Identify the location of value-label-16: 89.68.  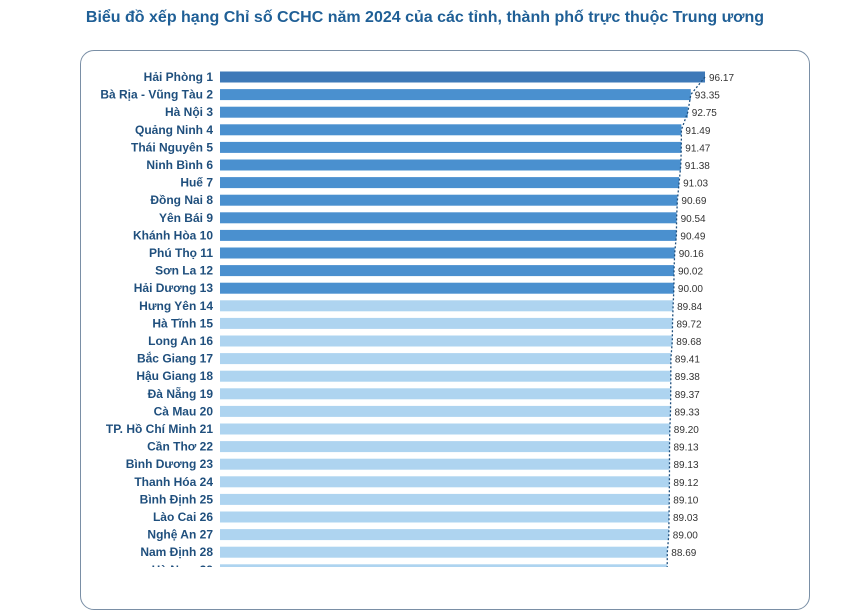
(688, 342).